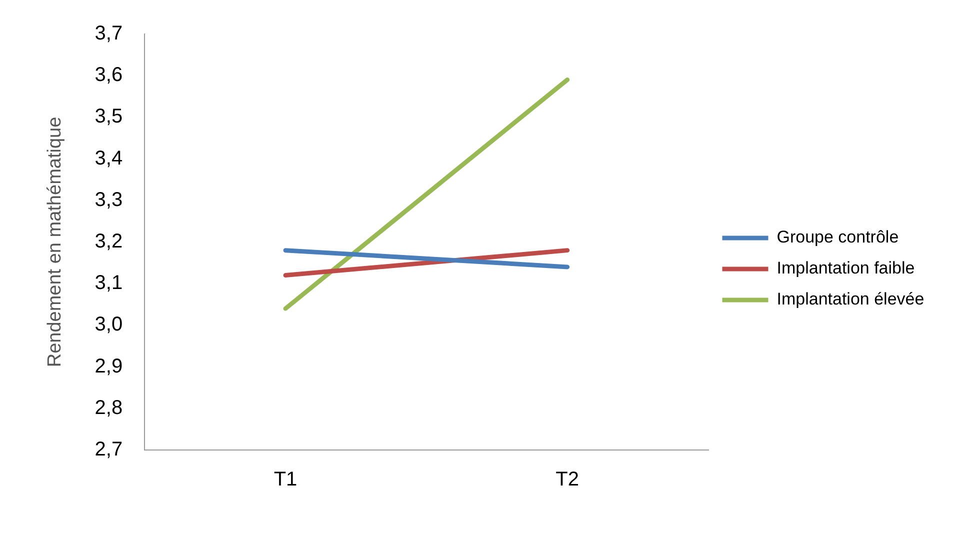 This screenshot has height=534, width=955. I want to click on y-tick-label: 2,7, so click(108, 449).